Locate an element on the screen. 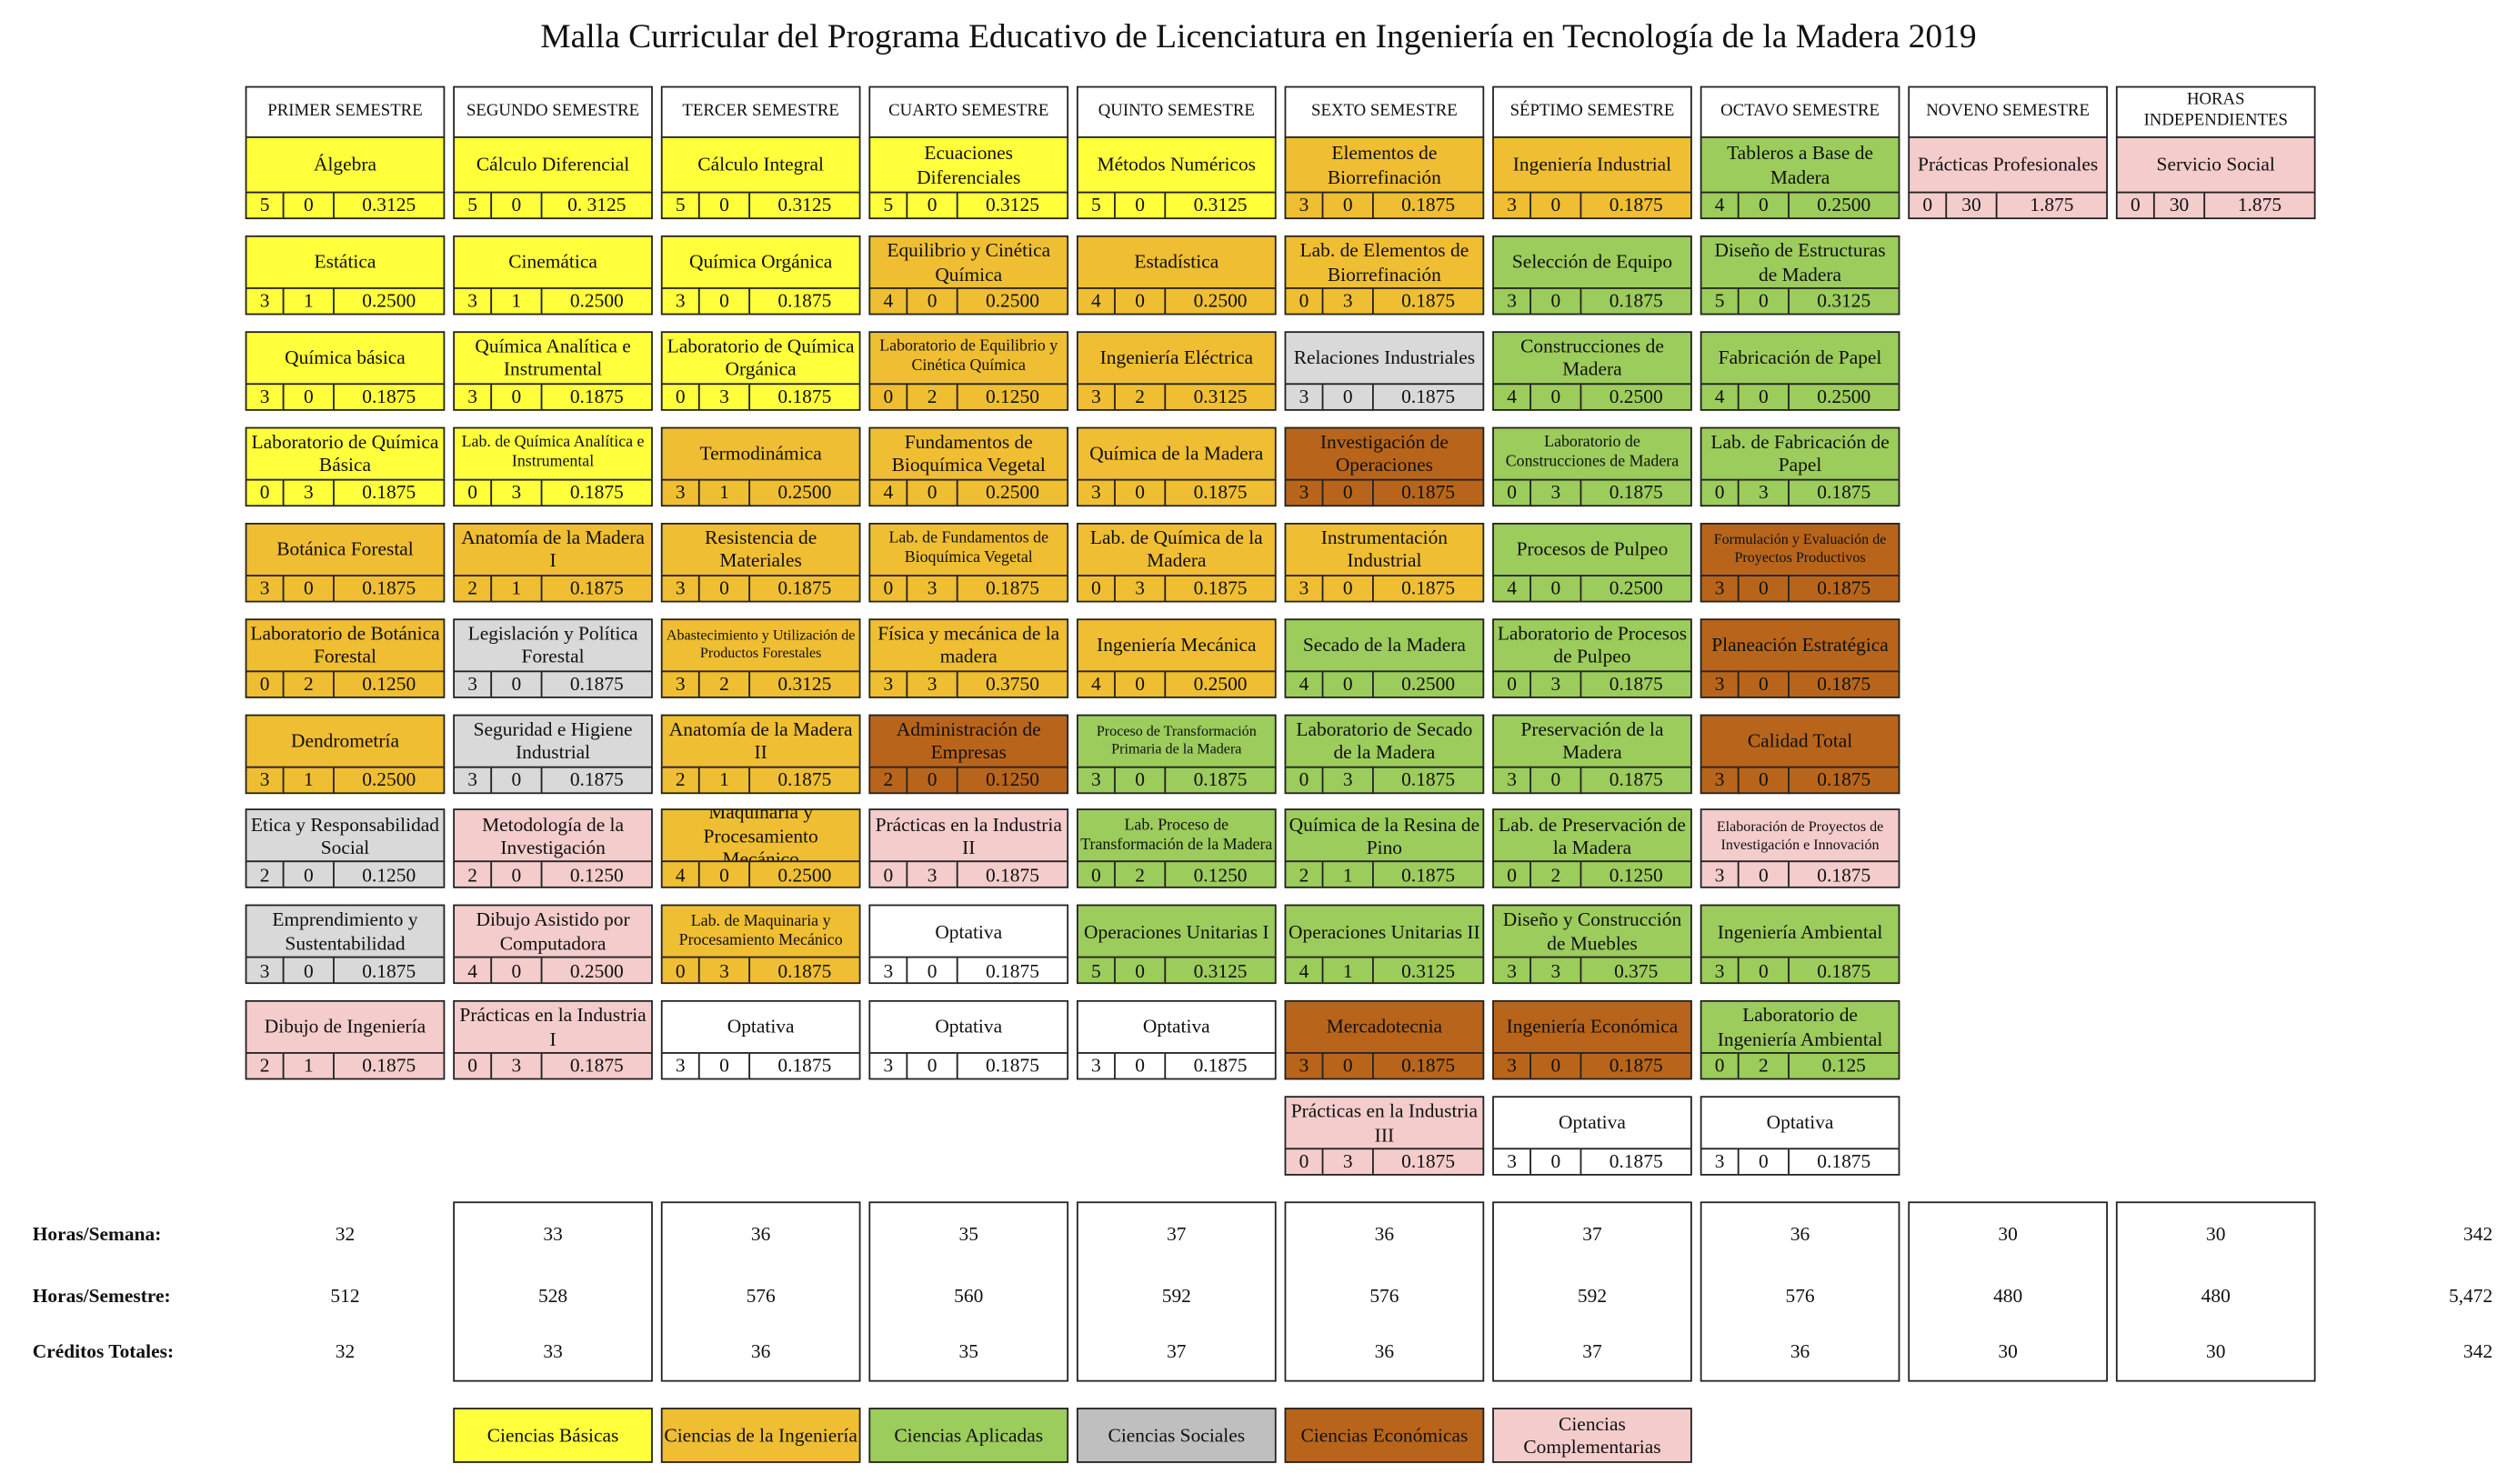 The height and width of the screenshot is (1484, 2517). course-name: Laboratorio de Construcciones de Madera is located at coordinates (1592, 454).